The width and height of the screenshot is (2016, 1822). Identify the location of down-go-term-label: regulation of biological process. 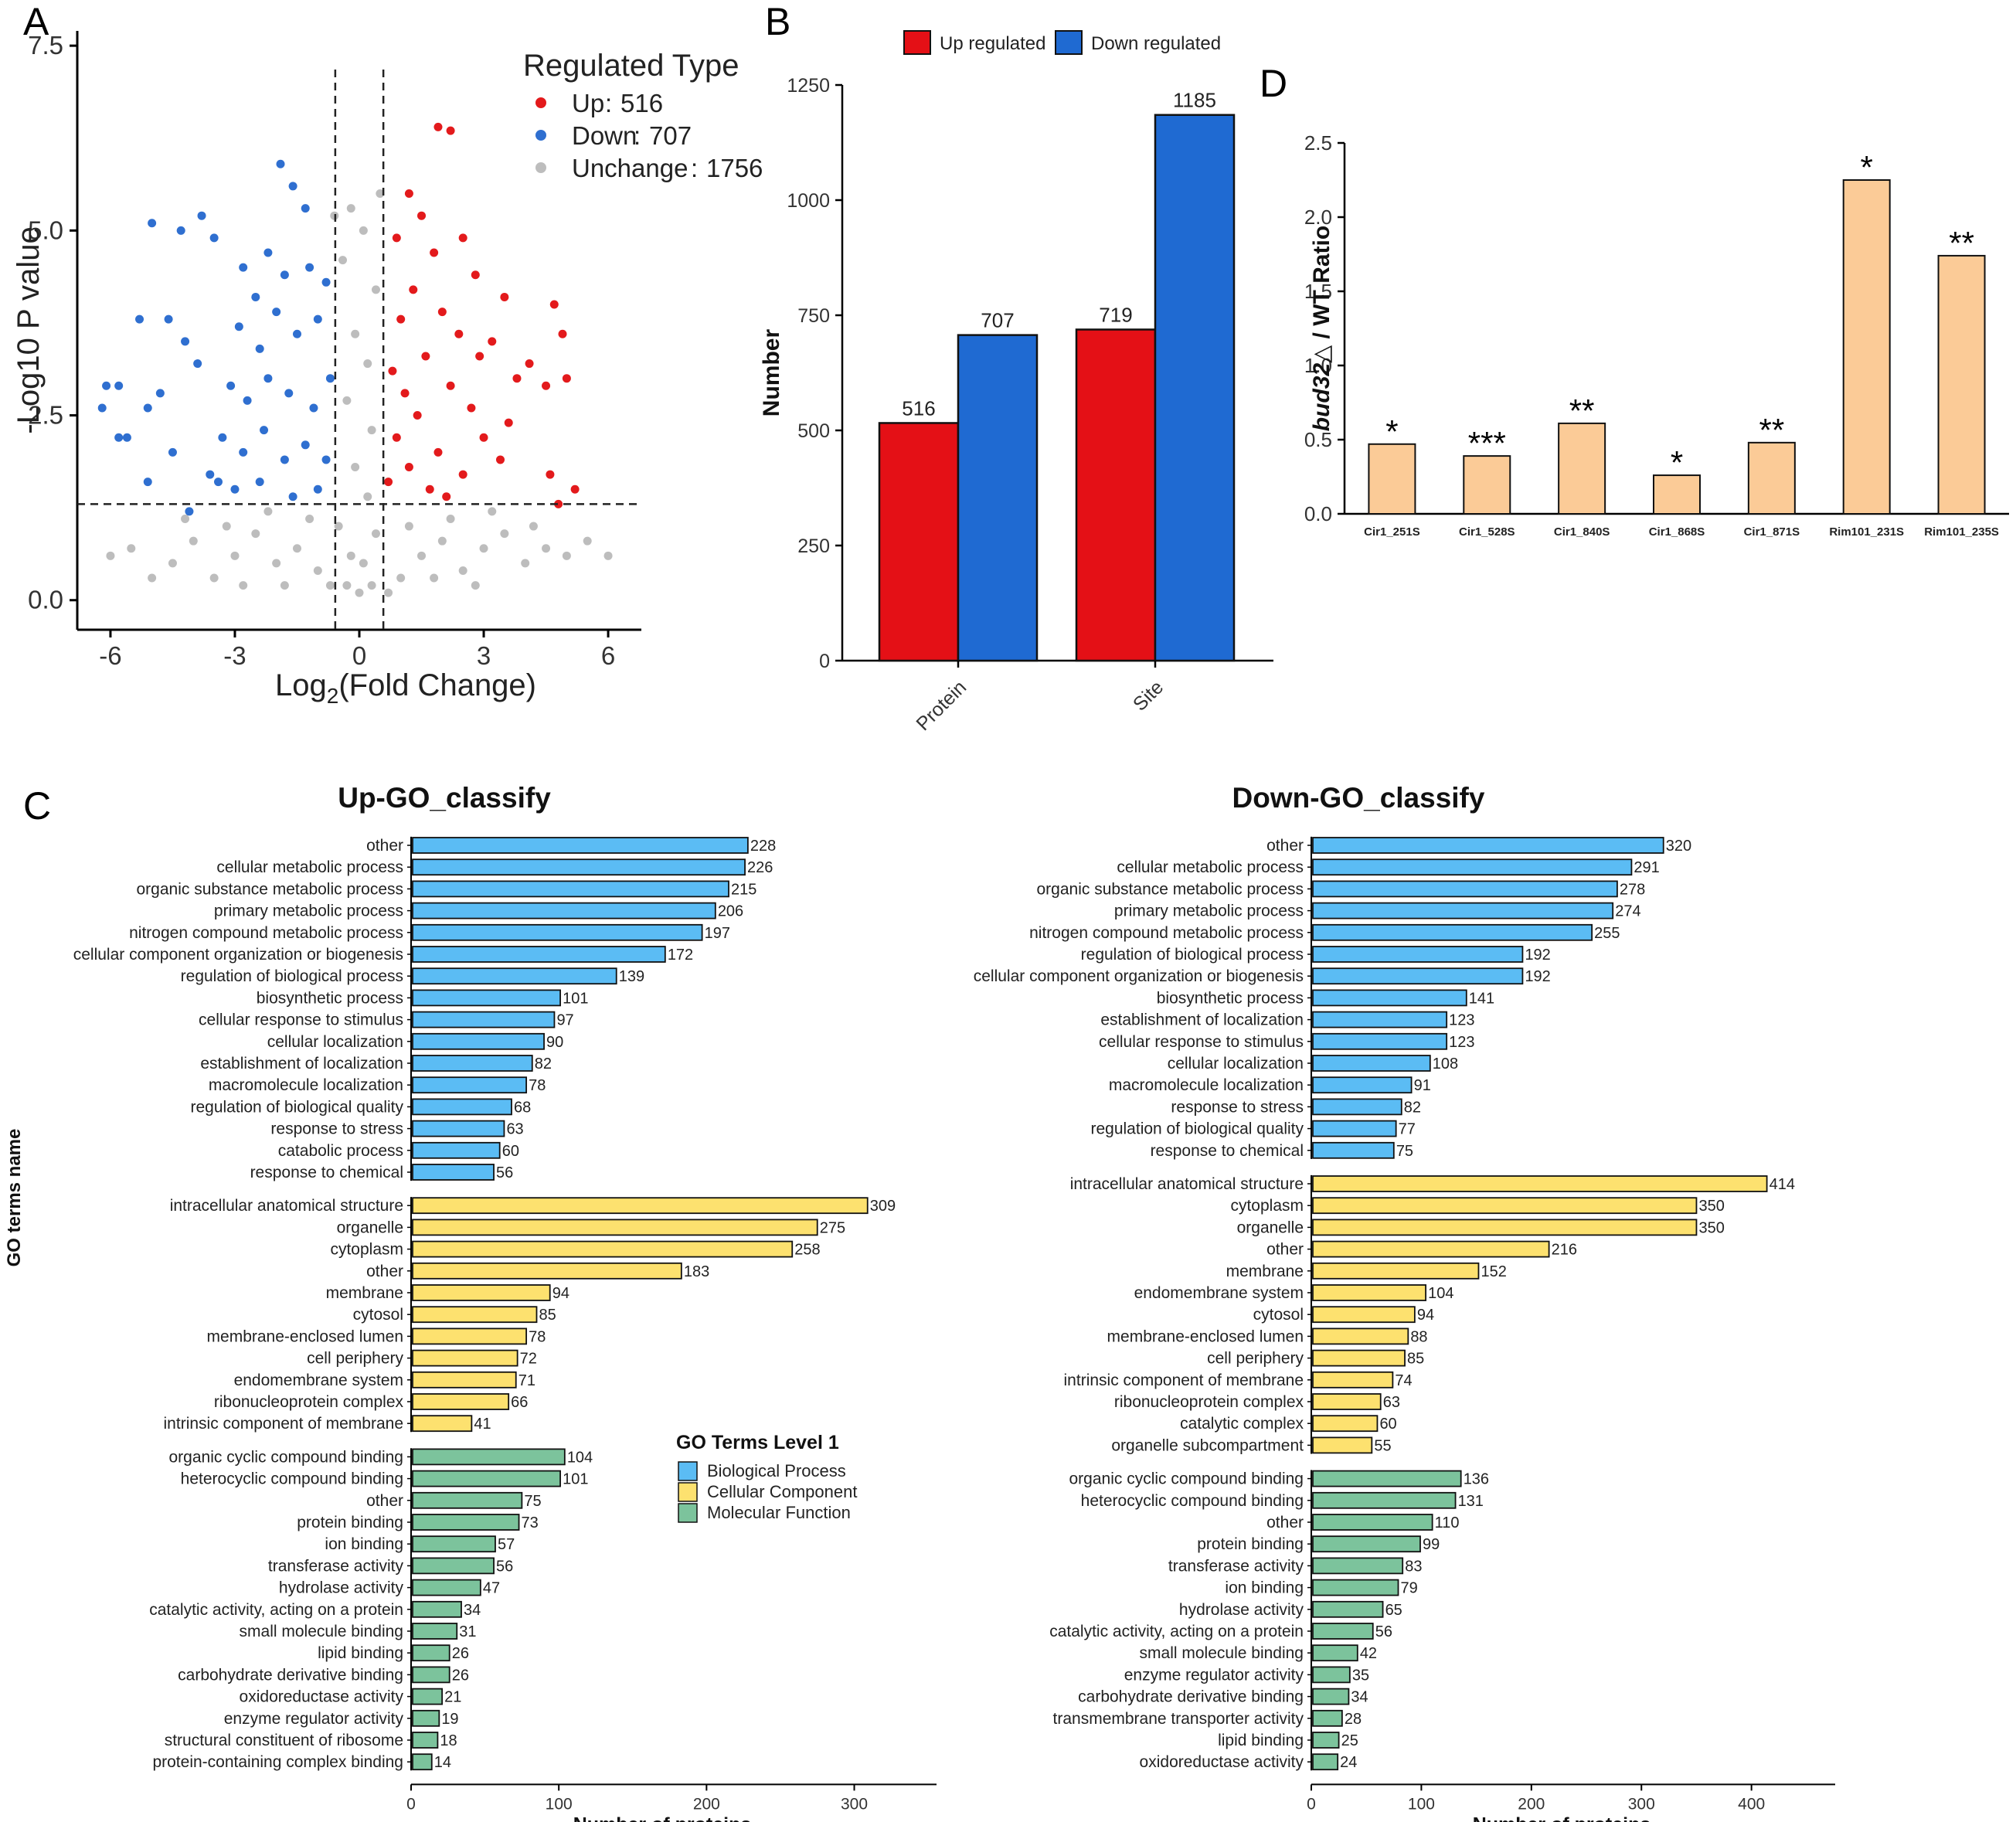
(1192, 955).